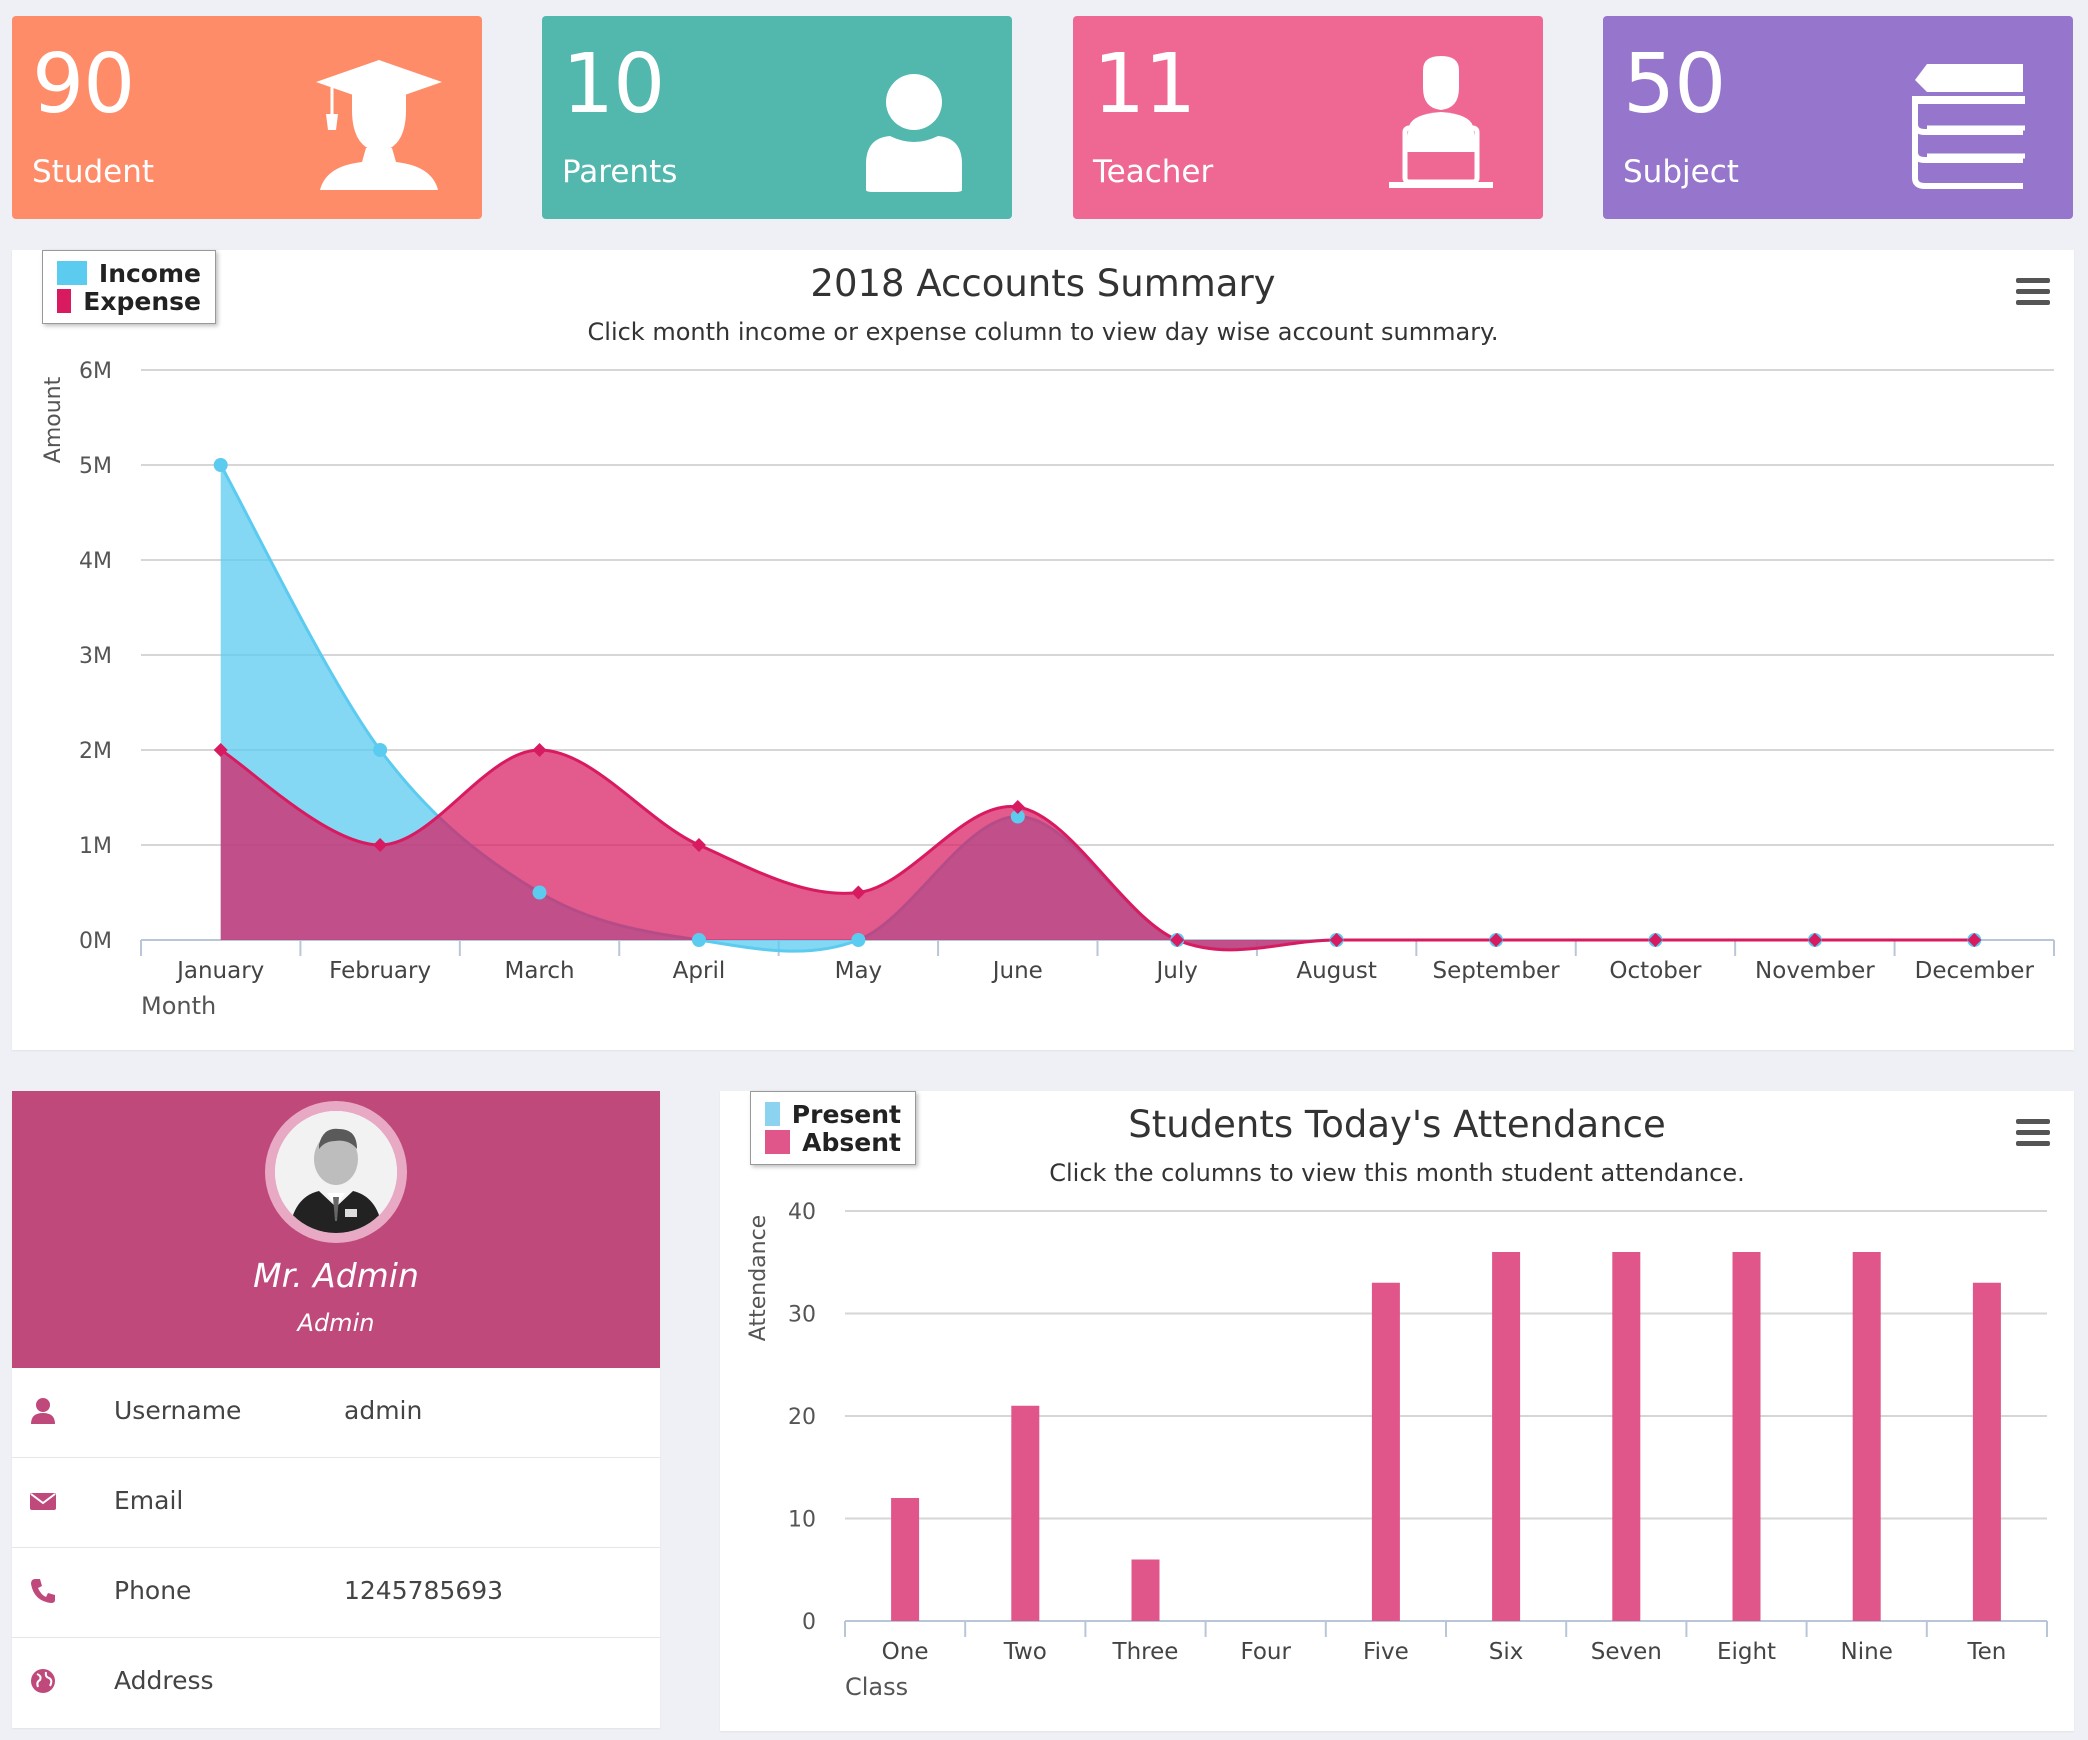  What do you see at coordinates (2033, 292) in the screenshot?
I see `accounts-chart-menu-icon` at bounding box center [2033, 292].